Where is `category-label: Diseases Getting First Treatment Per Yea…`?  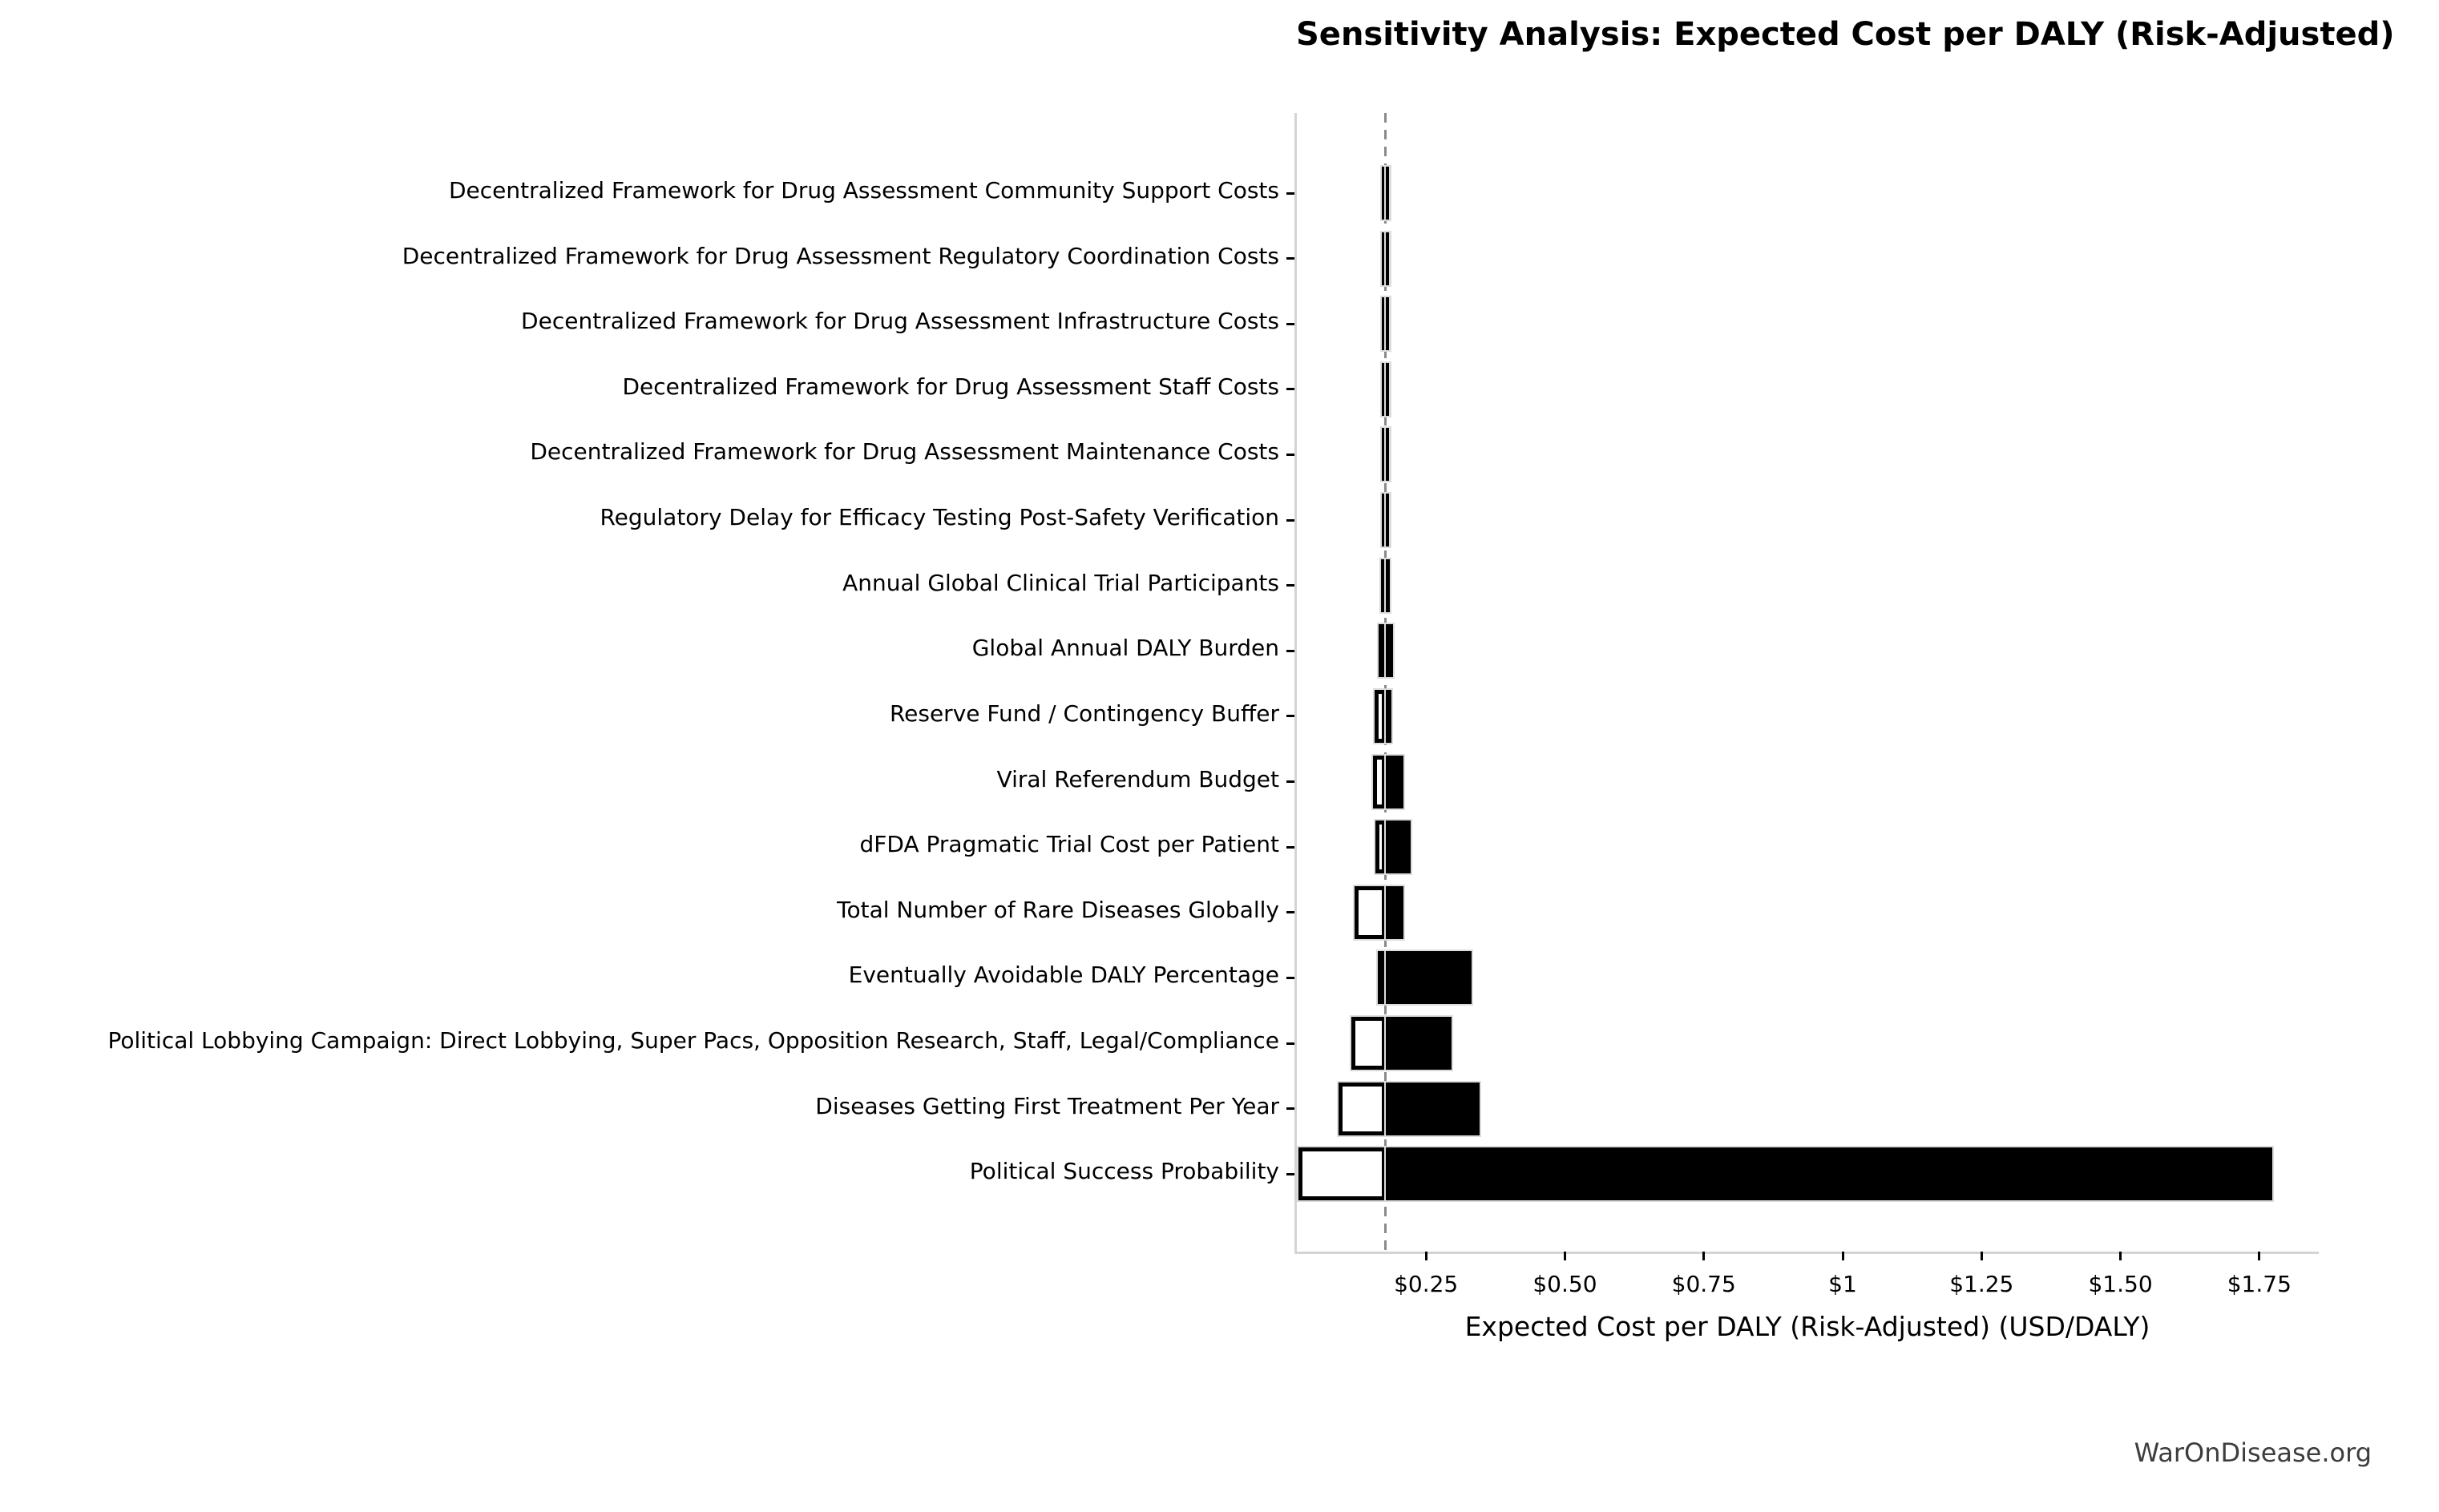
category-label: Diseases Getting First Treatment Per Yea… is located at coordinates (1047, 1105).